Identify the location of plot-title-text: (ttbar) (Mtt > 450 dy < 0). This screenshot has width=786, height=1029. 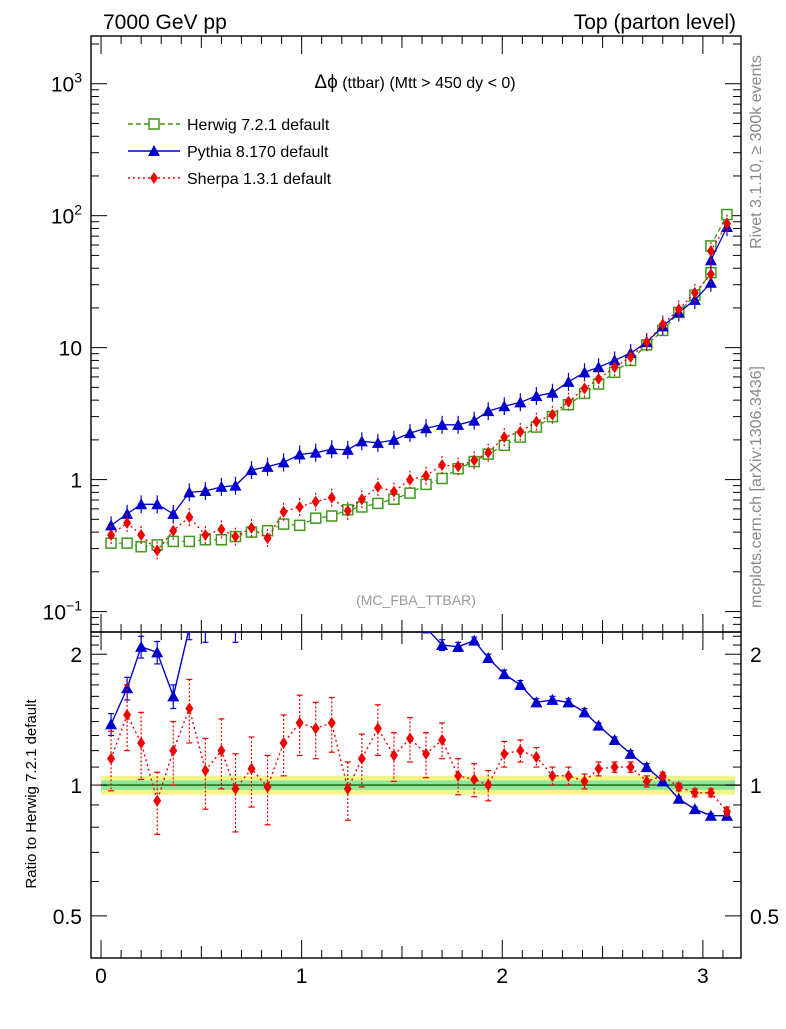
(427, 83).